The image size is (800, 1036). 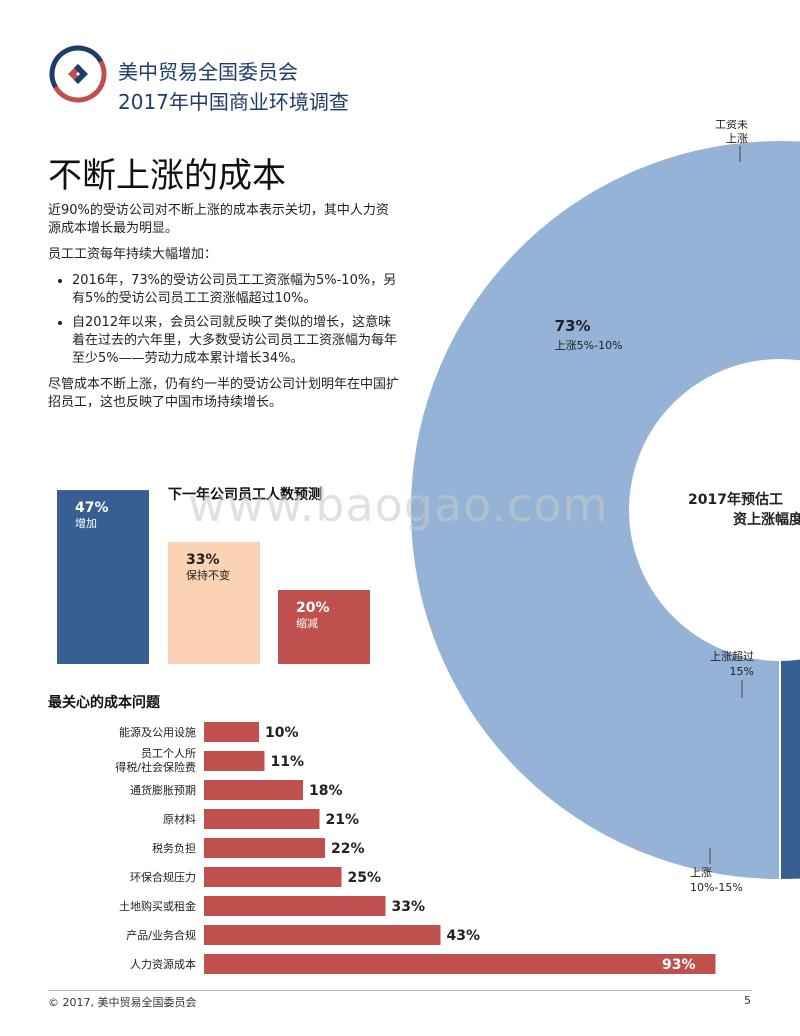 I want to click on staff-bar-category-label: 增加, so click(x=86, y=523).